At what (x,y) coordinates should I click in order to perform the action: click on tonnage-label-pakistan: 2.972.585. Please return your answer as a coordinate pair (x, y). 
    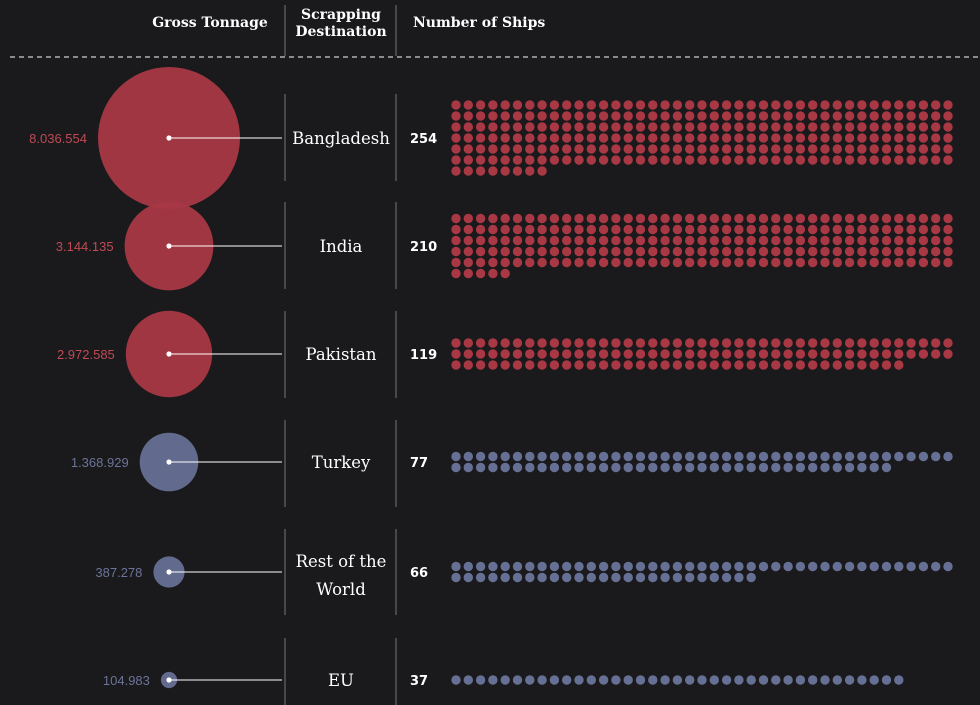
    Looking at the image, I should click on (86, 354).